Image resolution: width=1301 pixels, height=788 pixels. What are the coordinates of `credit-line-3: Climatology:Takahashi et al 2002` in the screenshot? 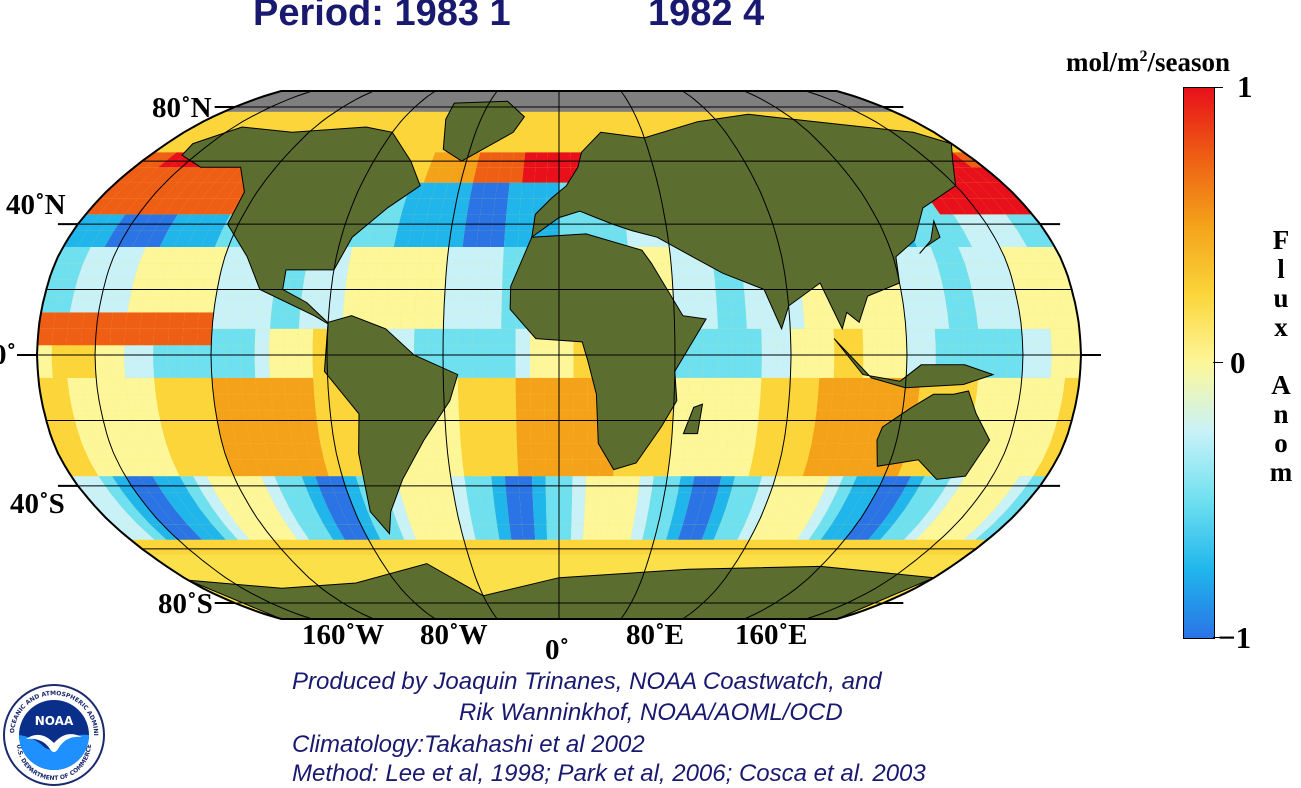 It's located at (468, 744).